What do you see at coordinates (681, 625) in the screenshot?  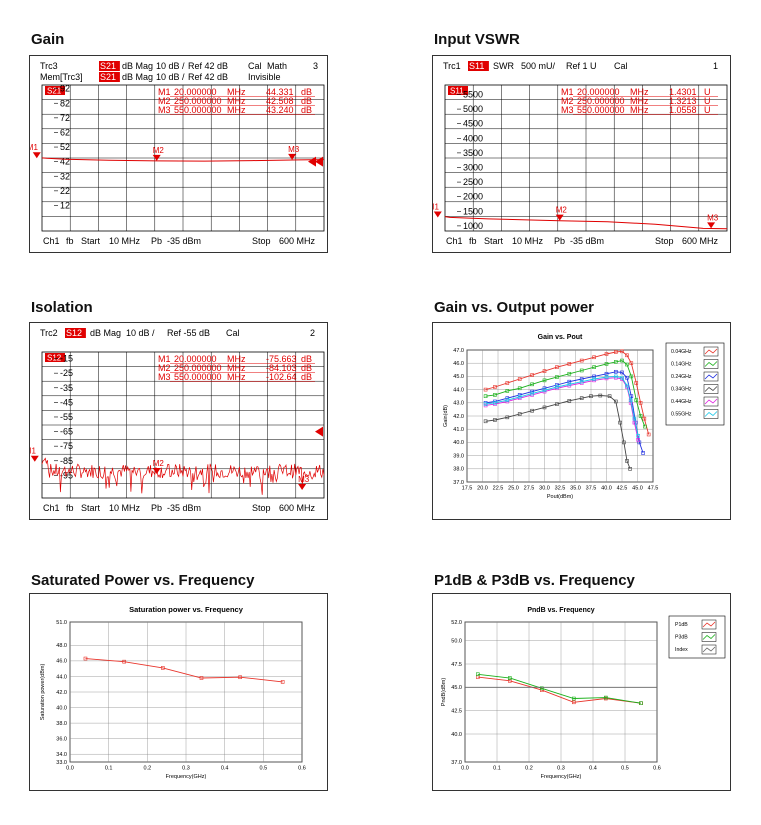 I see `legend-label: P1dB` at bounding box center [681, 625].